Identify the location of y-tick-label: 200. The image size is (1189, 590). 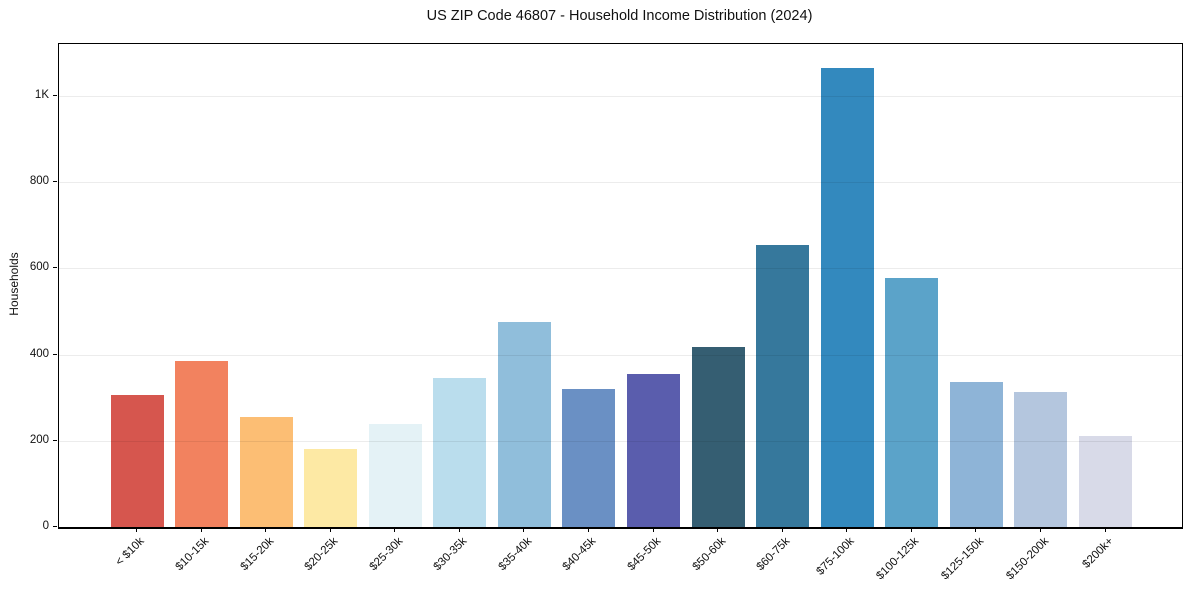
(39, 439).